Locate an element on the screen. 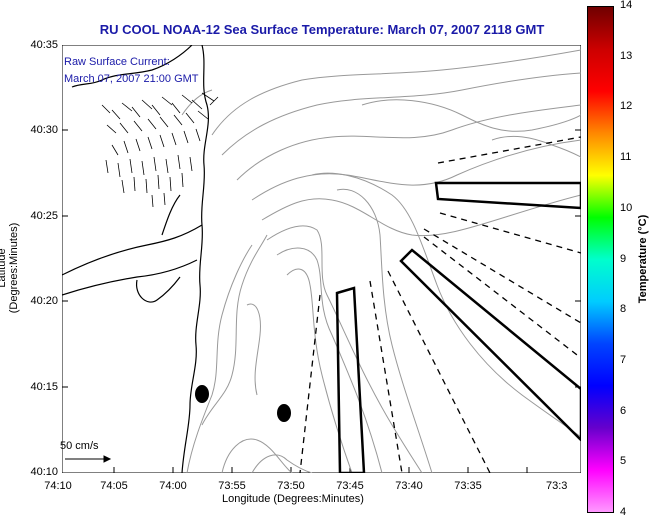 This screenshot has width=651, height=519. colorbar-tick-label: 7 is located at coordinates (623, 359).